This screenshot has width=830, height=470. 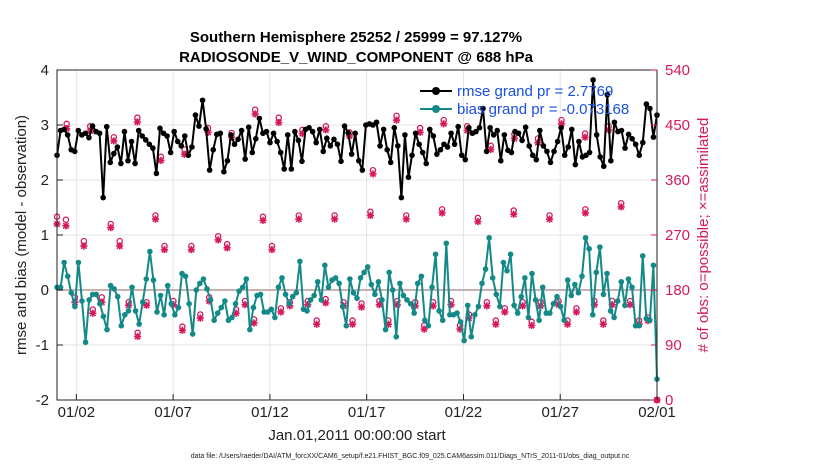 What do you see at coordinates (535, 91) in the screenshot?
I see `legend-label-rmse: rmse grand pr = 2.7769` at bounding box center [535, 91].